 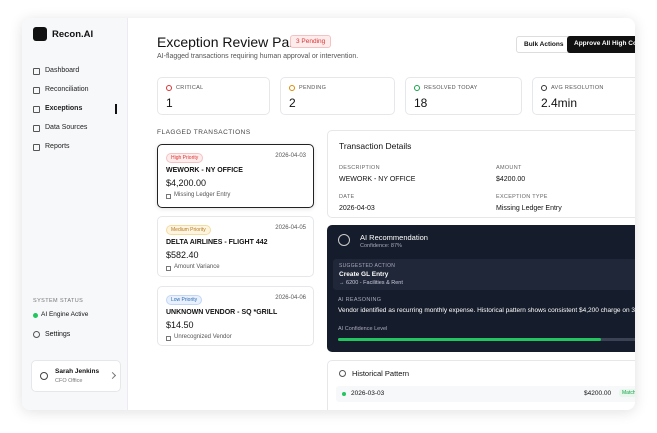 What do you see at coordinates (375, 146) in the screenshot?
I see `details-title: Transaction Details` at bounding box center [375, 146].